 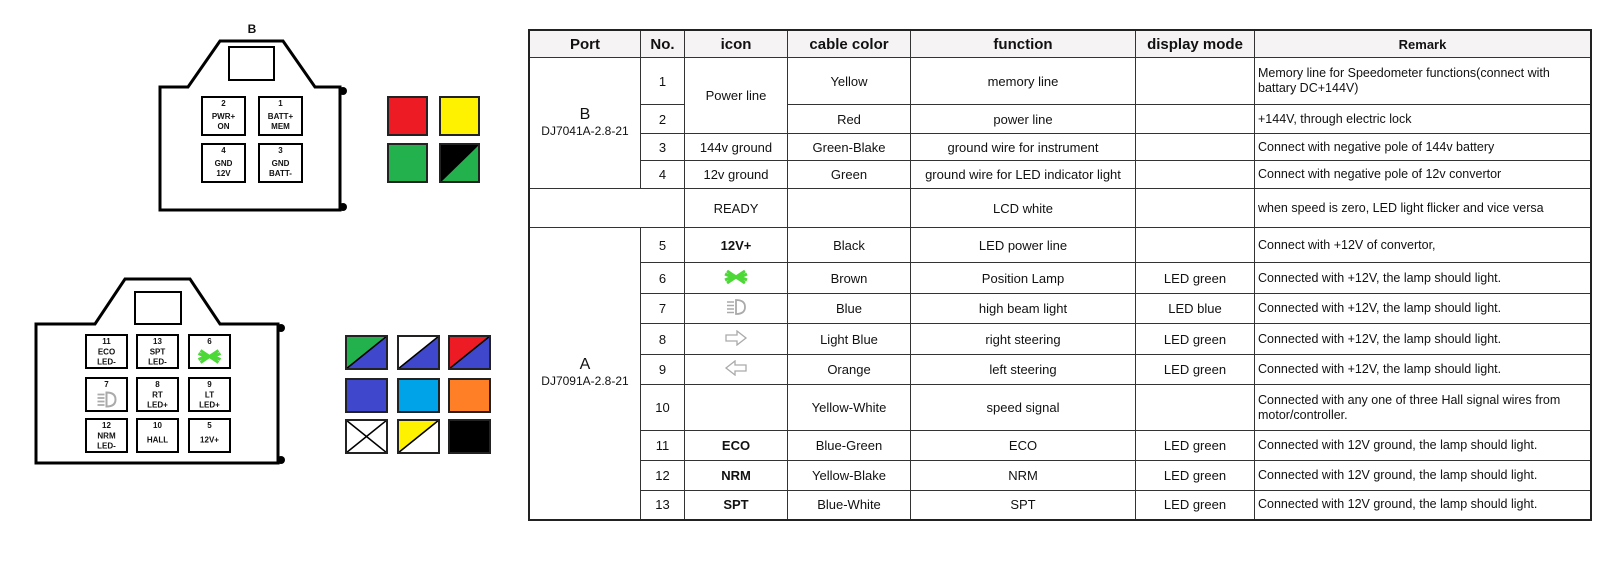 I want to click on function: memory line, so click(x=1023, y=81).